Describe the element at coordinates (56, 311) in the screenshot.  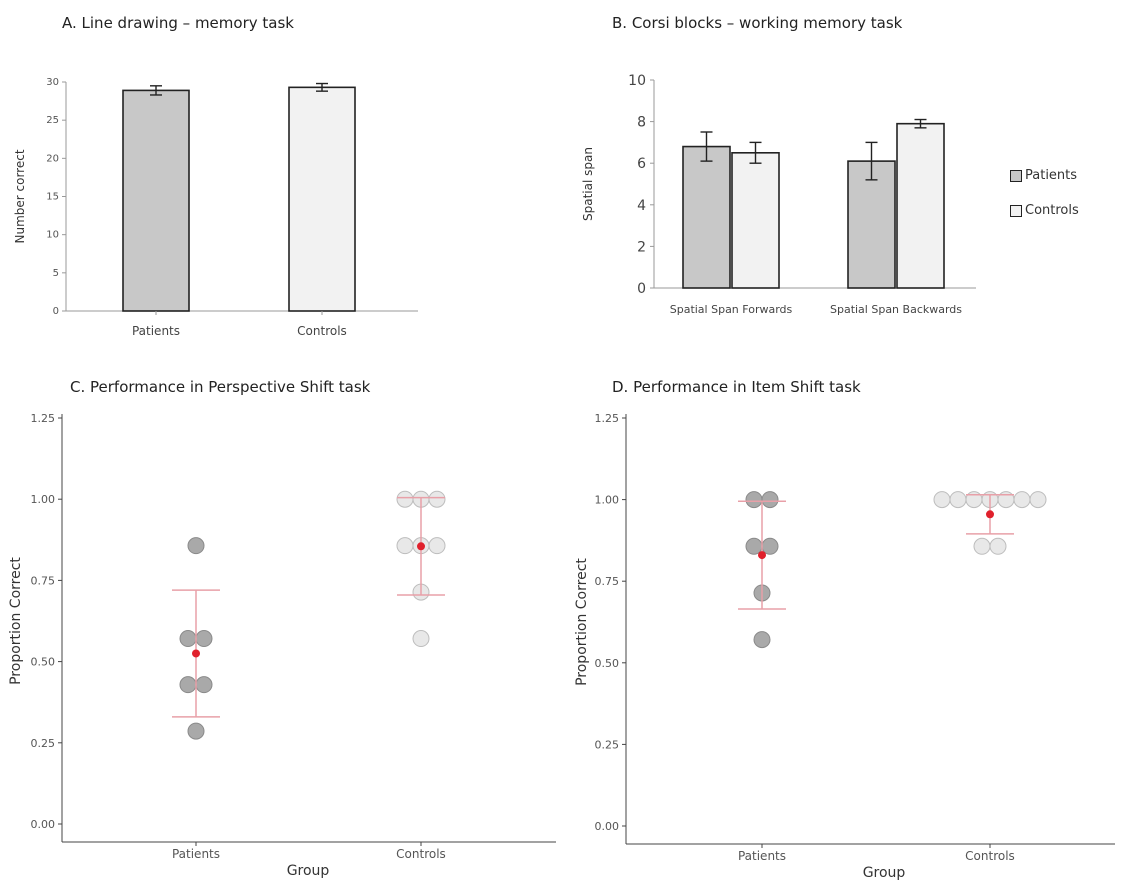
I see `panel-a-y-tick-label: 0` at that location.